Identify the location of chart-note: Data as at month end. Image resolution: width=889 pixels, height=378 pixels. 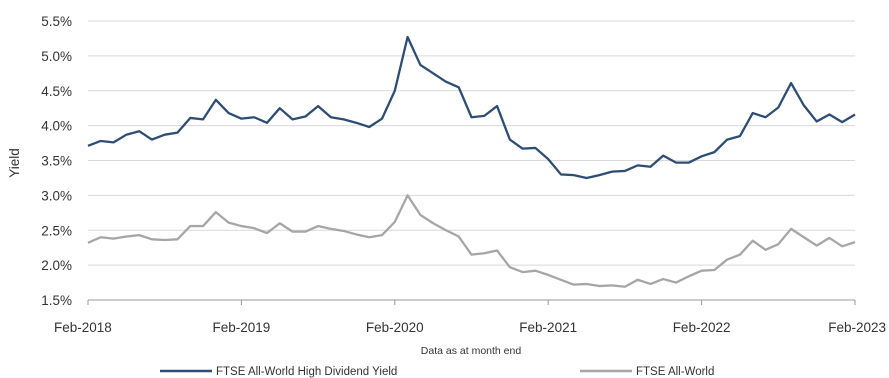
(471, 351).